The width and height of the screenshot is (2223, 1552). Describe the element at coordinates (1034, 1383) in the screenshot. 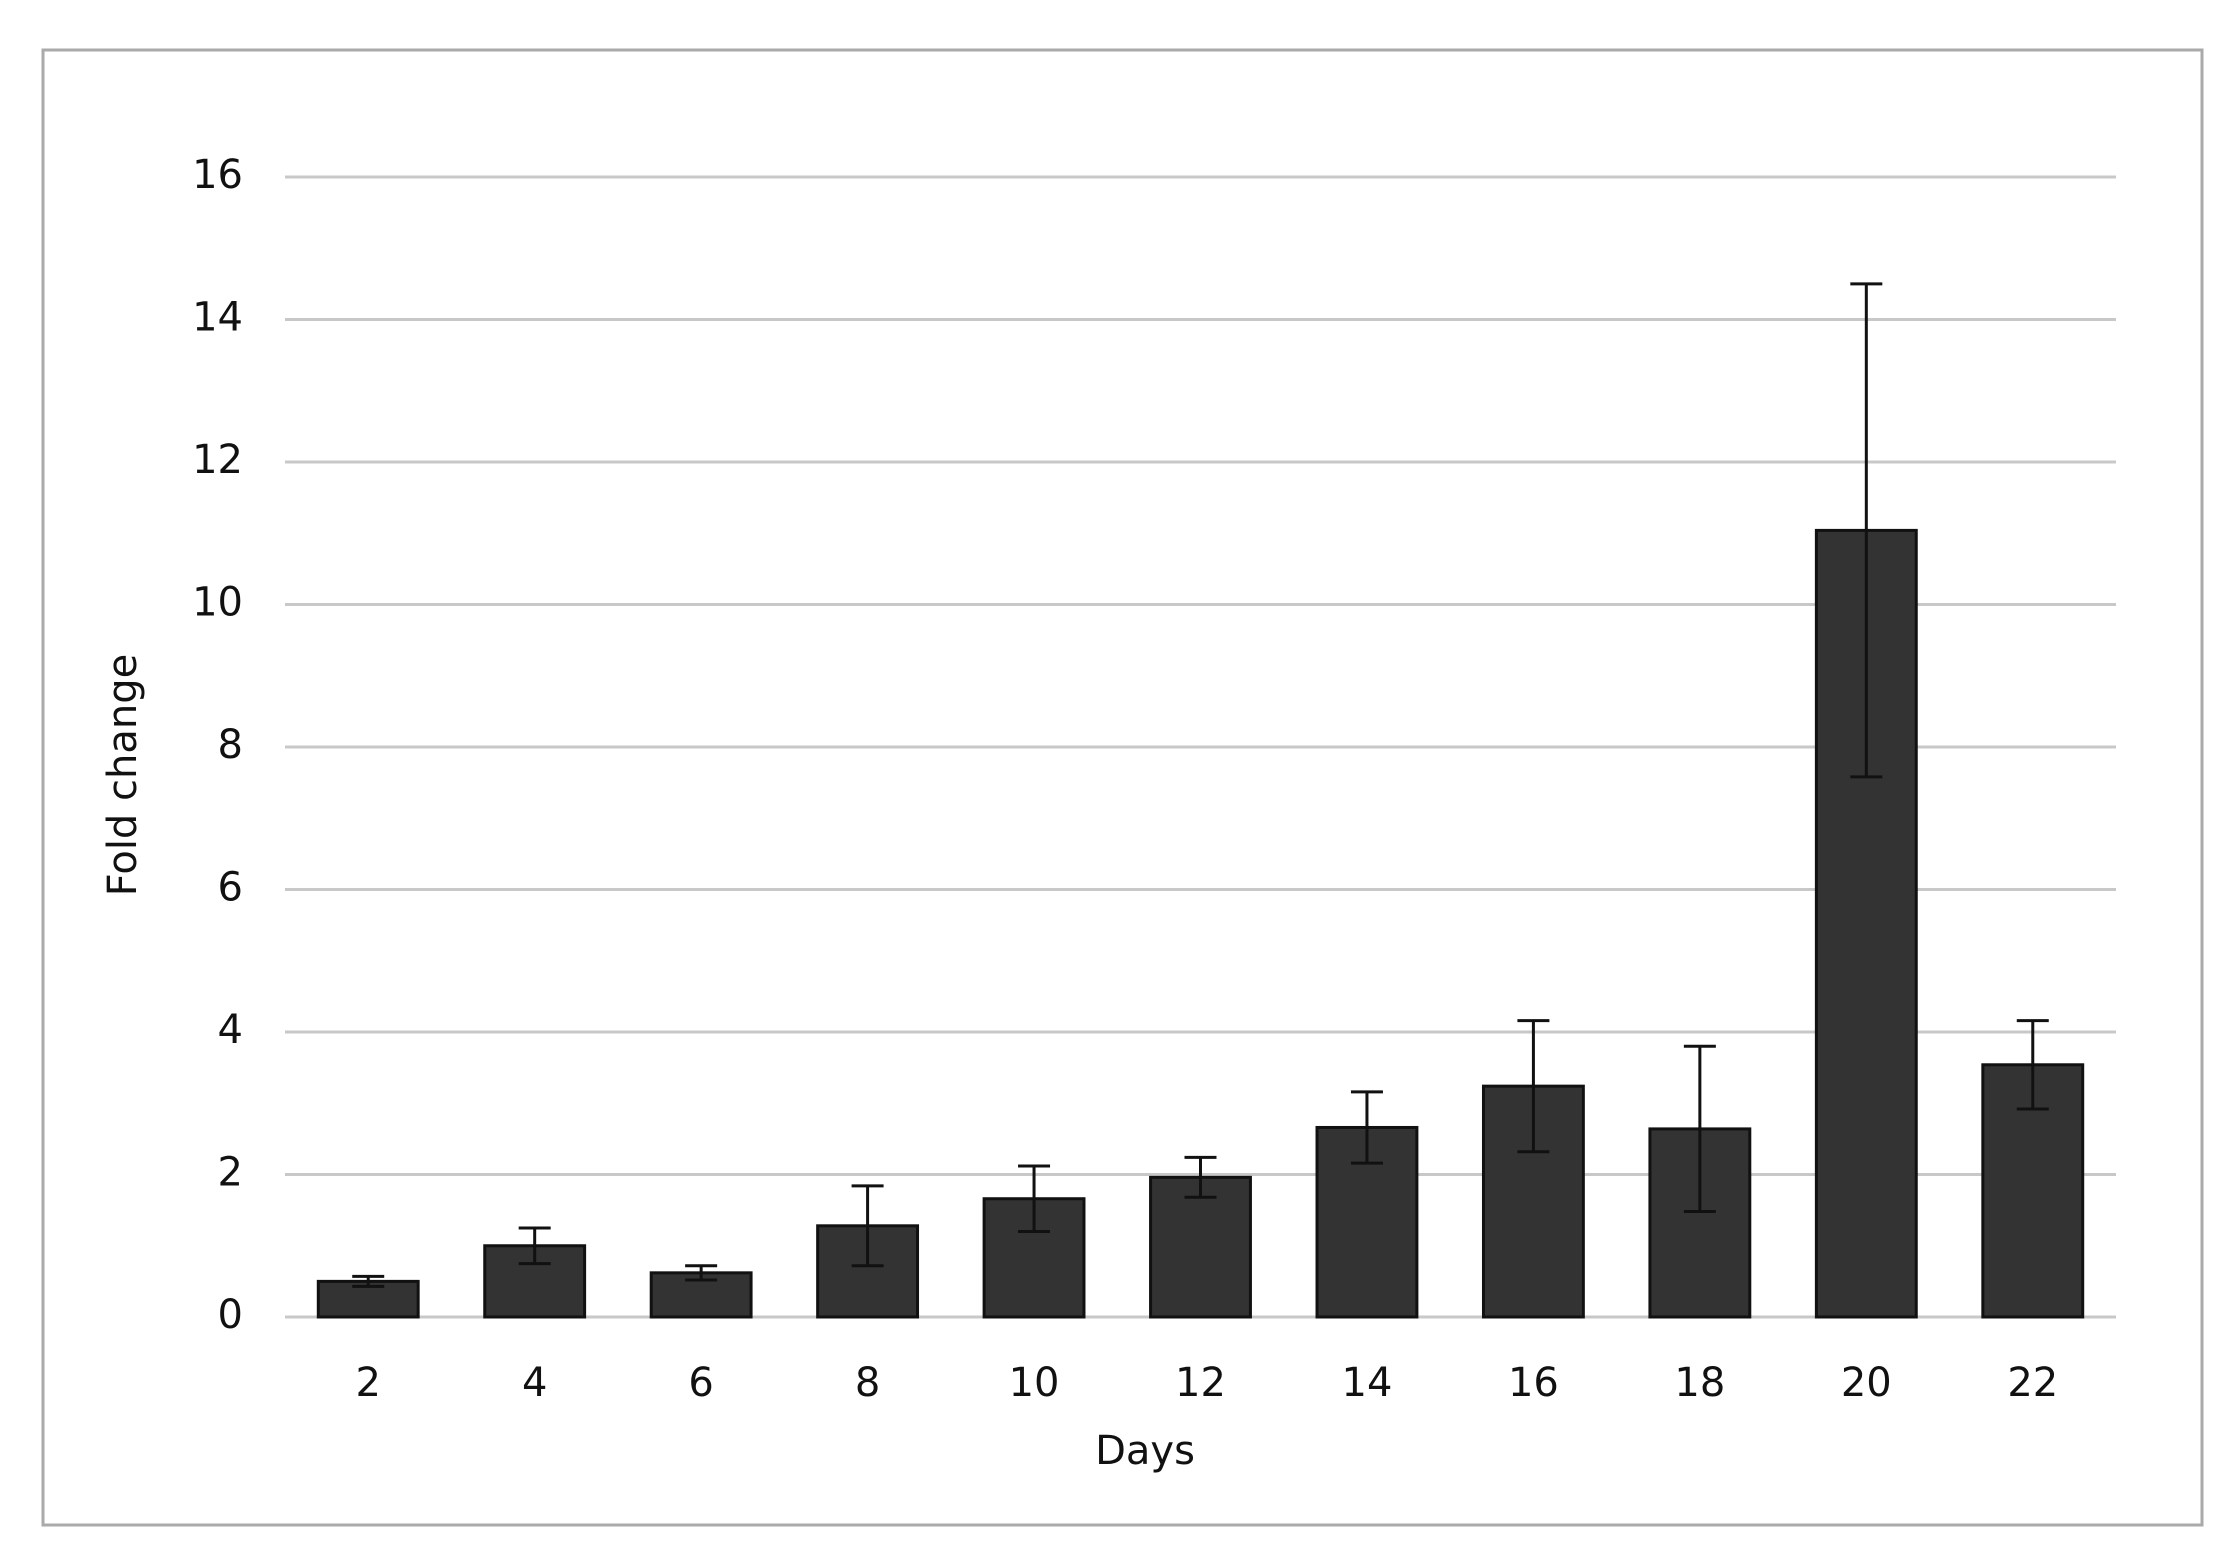

I see `x-tick-label: 10` at that location.